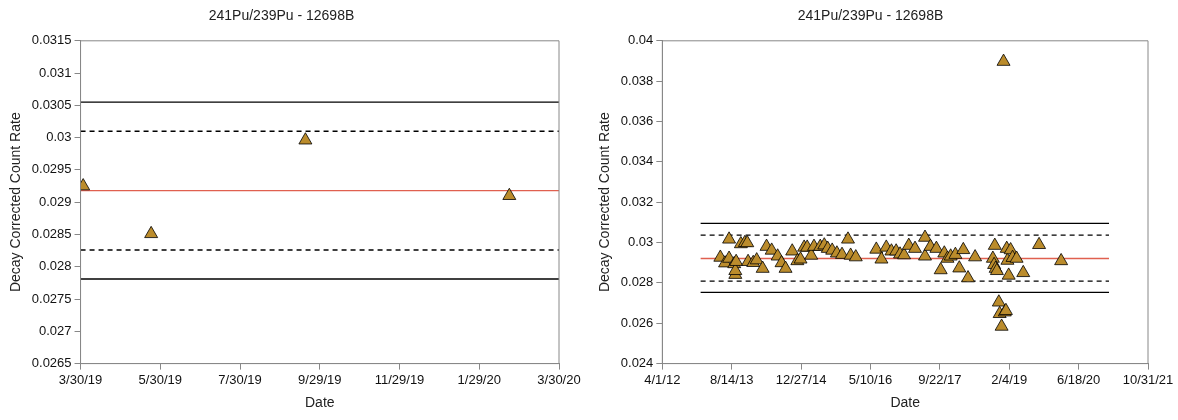 Image resolution: width=1178 pixels, height=420 pixels. What do you see at coordinates (399, 379) in the screenshot?
I see `x-tick-label: 11/29/19` at bounding box center [399, 379].